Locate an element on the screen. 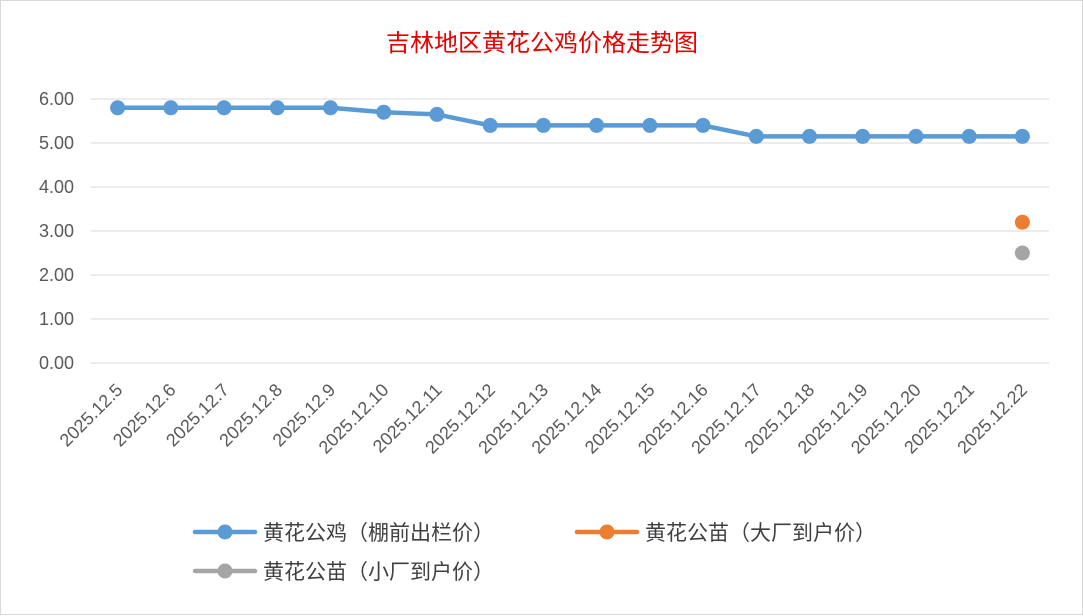  legend-label: 黄花公鸡（棚前出栏价） is located at coordinates (378, 533).